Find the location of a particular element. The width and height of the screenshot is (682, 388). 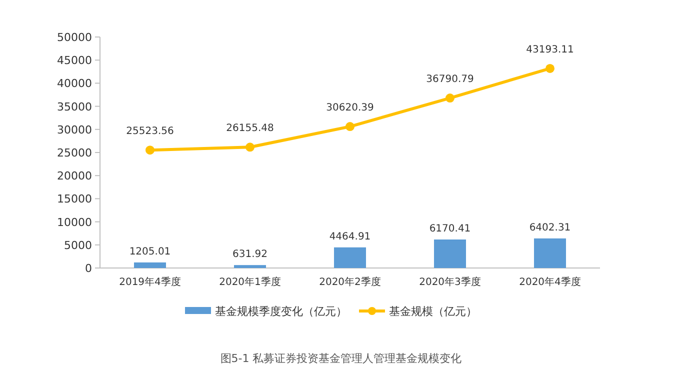

x-tick-label: 2020年3季度 is located at coordinates (450, 282).